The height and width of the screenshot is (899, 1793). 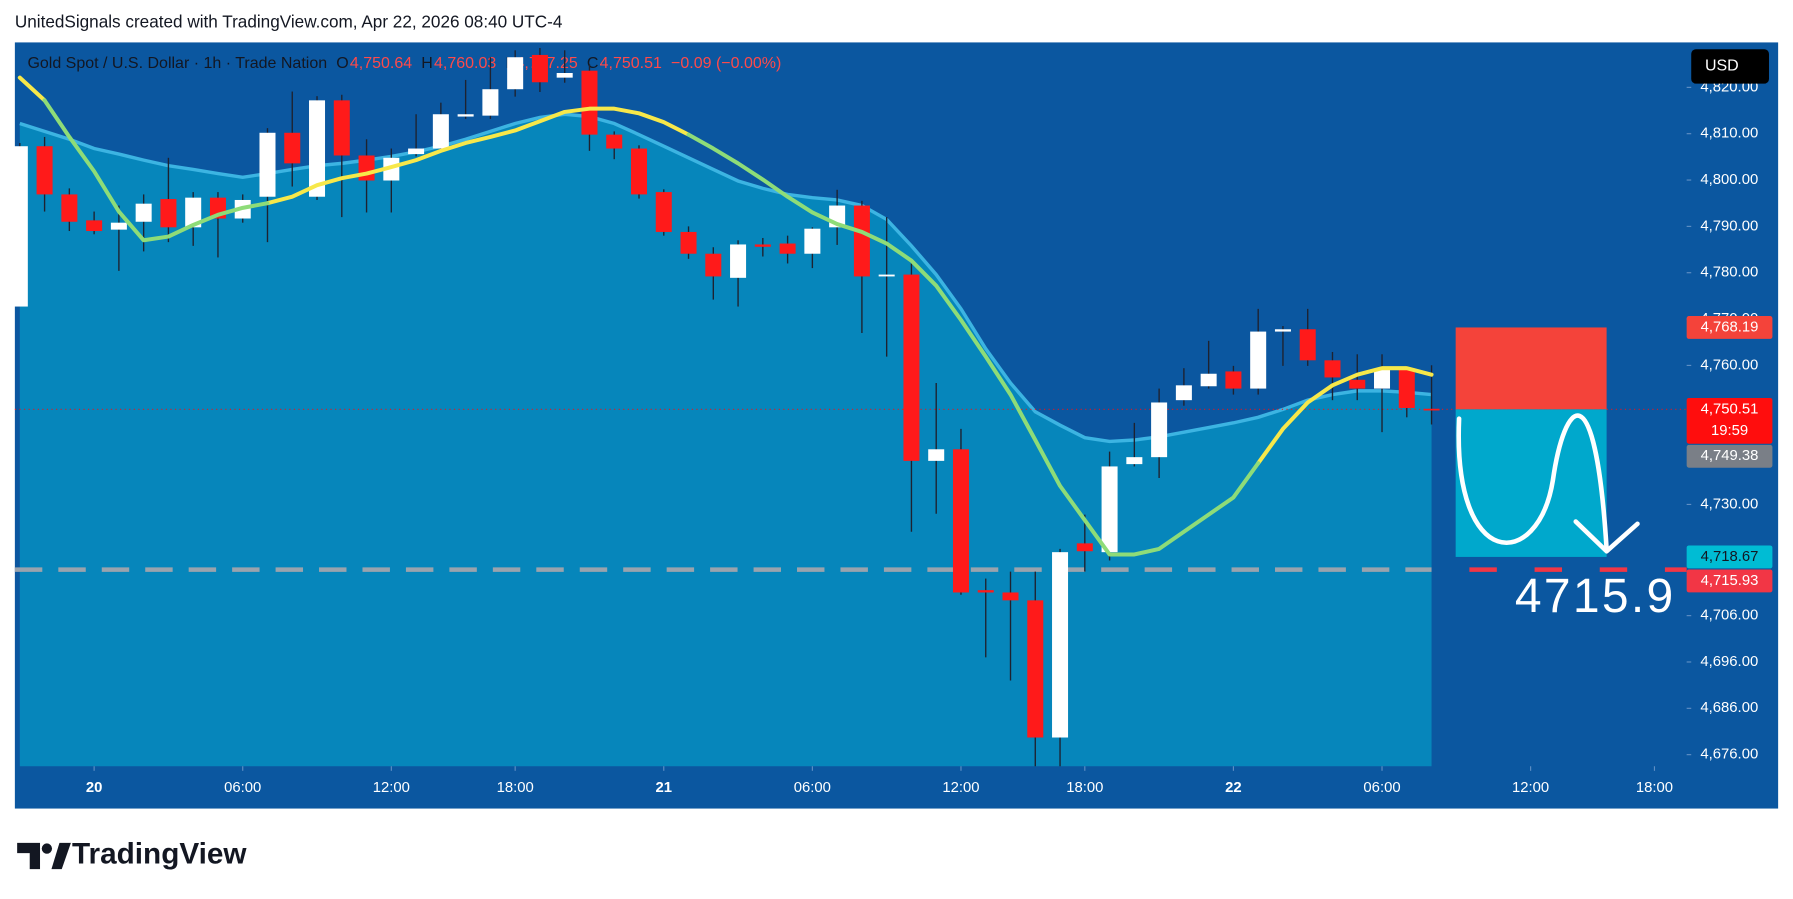 What do you see at coordinates (1595, 596) in the screenshot?
I see `annotation: 4715.9` at bounding box center [1595, 596].